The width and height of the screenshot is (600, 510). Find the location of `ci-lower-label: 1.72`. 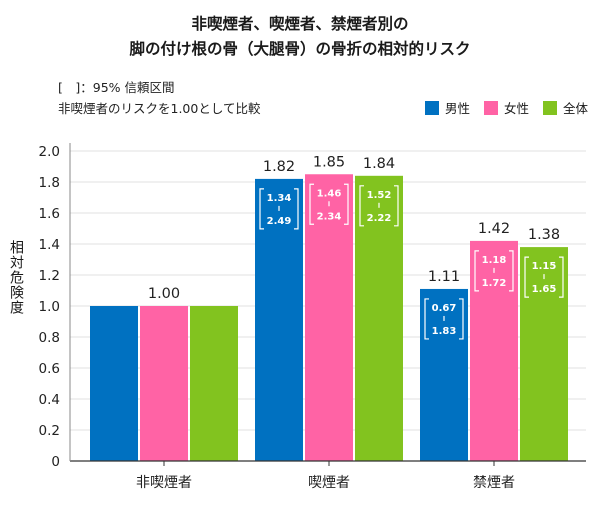

ci-lower-label: 1.72 is located at coordinates (494, 283).